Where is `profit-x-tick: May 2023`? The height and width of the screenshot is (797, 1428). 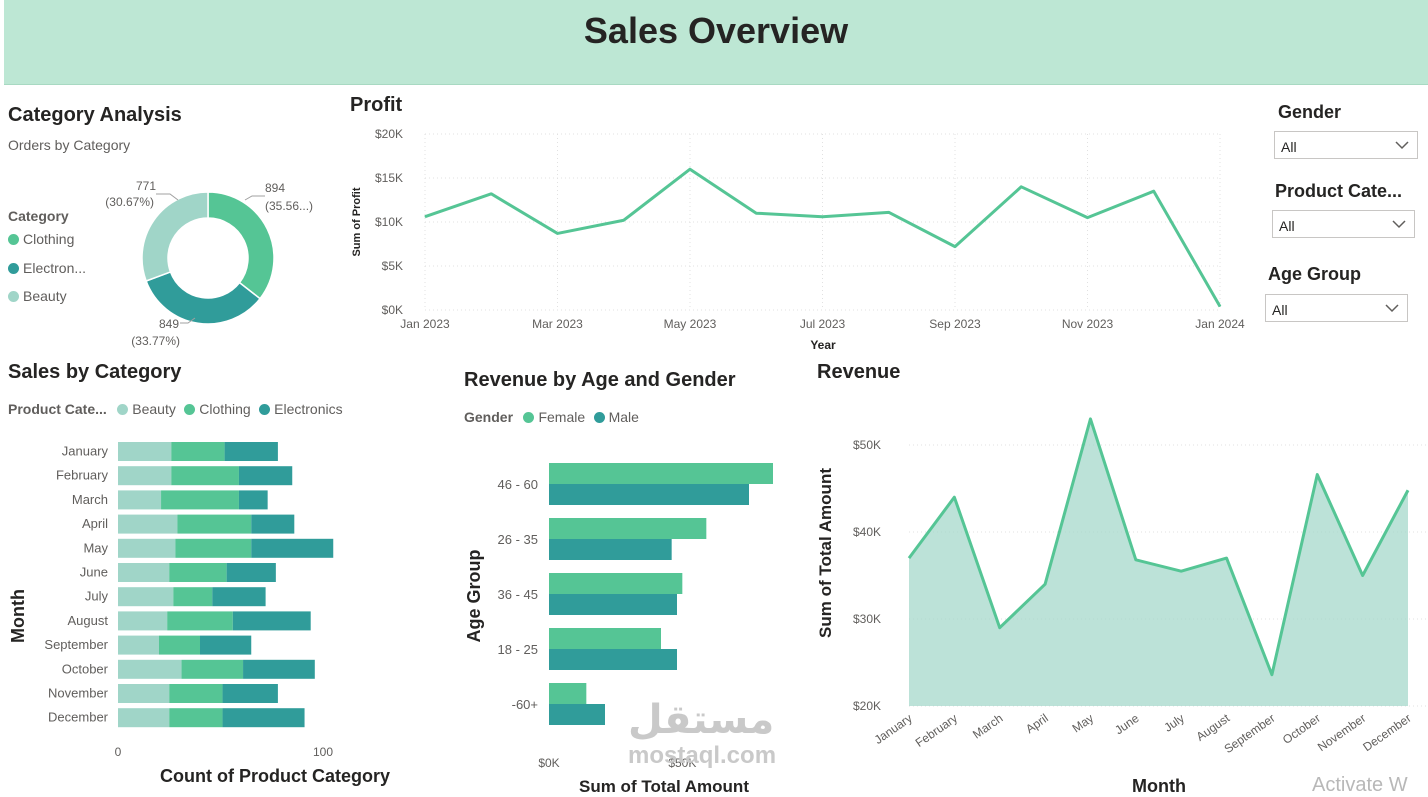 profit-x-tick: May 2023 is located at coordinates (690, 324).